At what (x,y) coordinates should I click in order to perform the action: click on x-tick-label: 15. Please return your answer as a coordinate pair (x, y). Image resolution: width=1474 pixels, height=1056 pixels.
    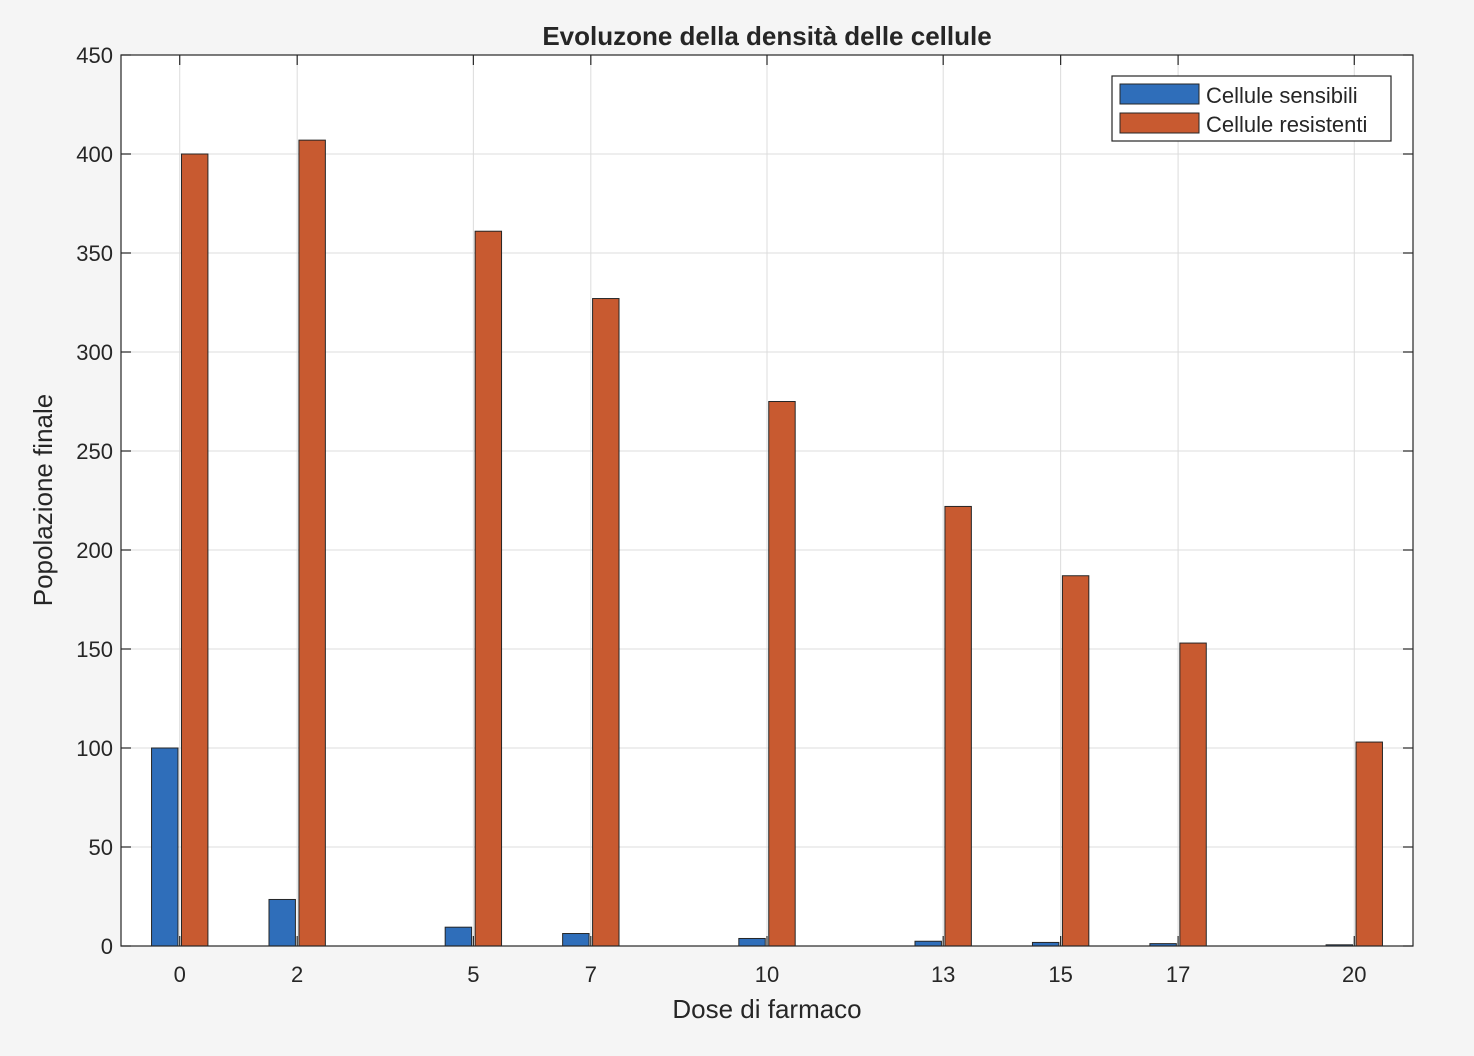
    Looking at the image, I should click on (1060, 974).